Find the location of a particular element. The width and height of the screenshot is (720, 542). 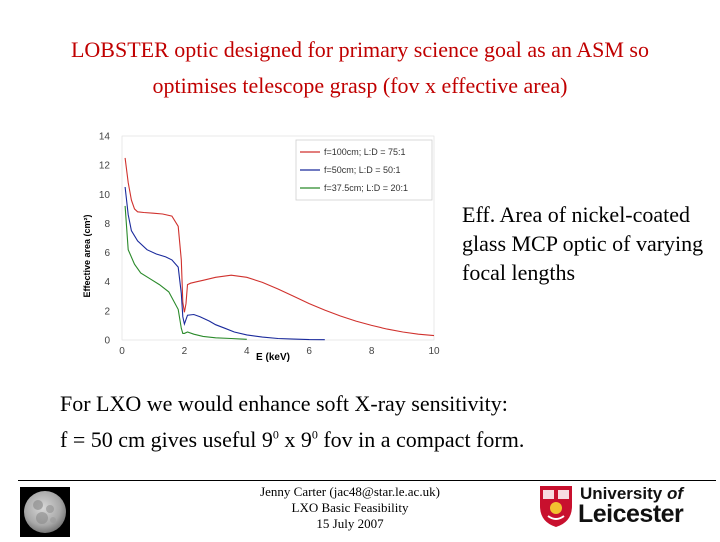

legend-label: f=50cm; L:D = 50:1 is located at coordinates (362, 170).